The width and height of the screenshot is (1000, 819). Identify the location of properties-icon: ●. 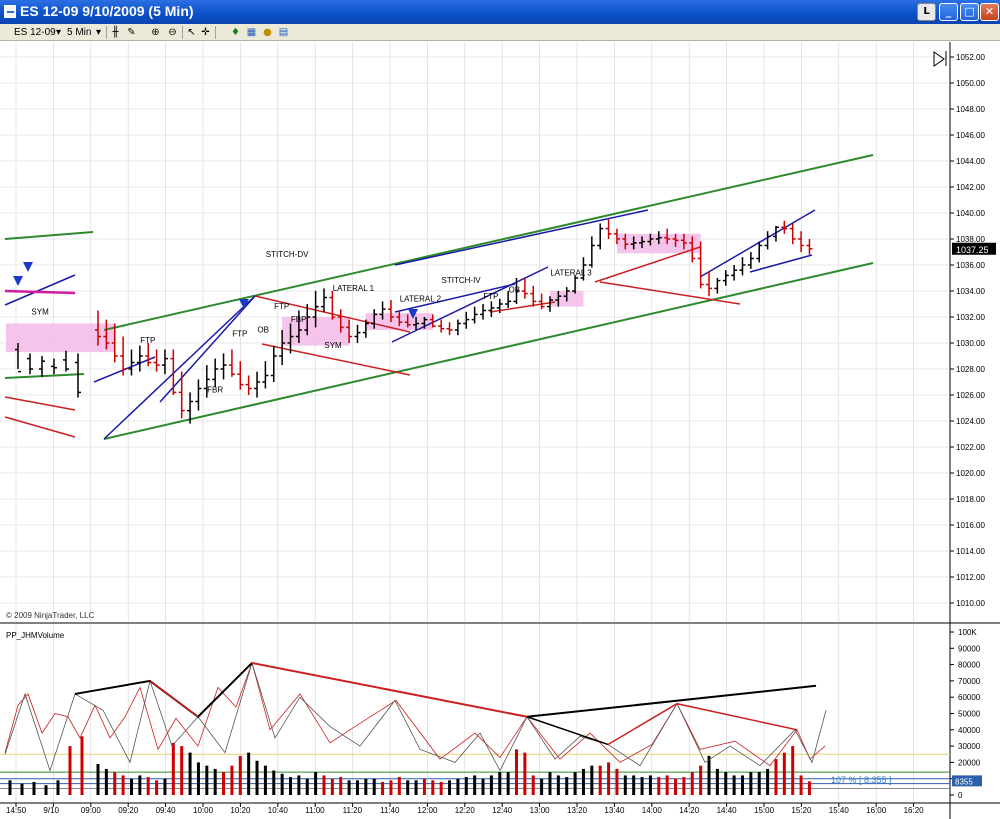
(267, 32).